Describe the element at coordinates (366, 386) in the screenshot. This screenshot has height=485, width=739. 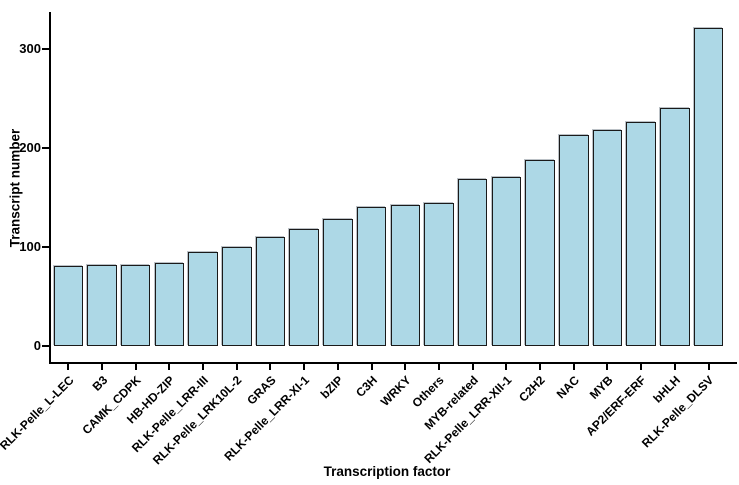
I see `x-tick-label: C3H` at that location.